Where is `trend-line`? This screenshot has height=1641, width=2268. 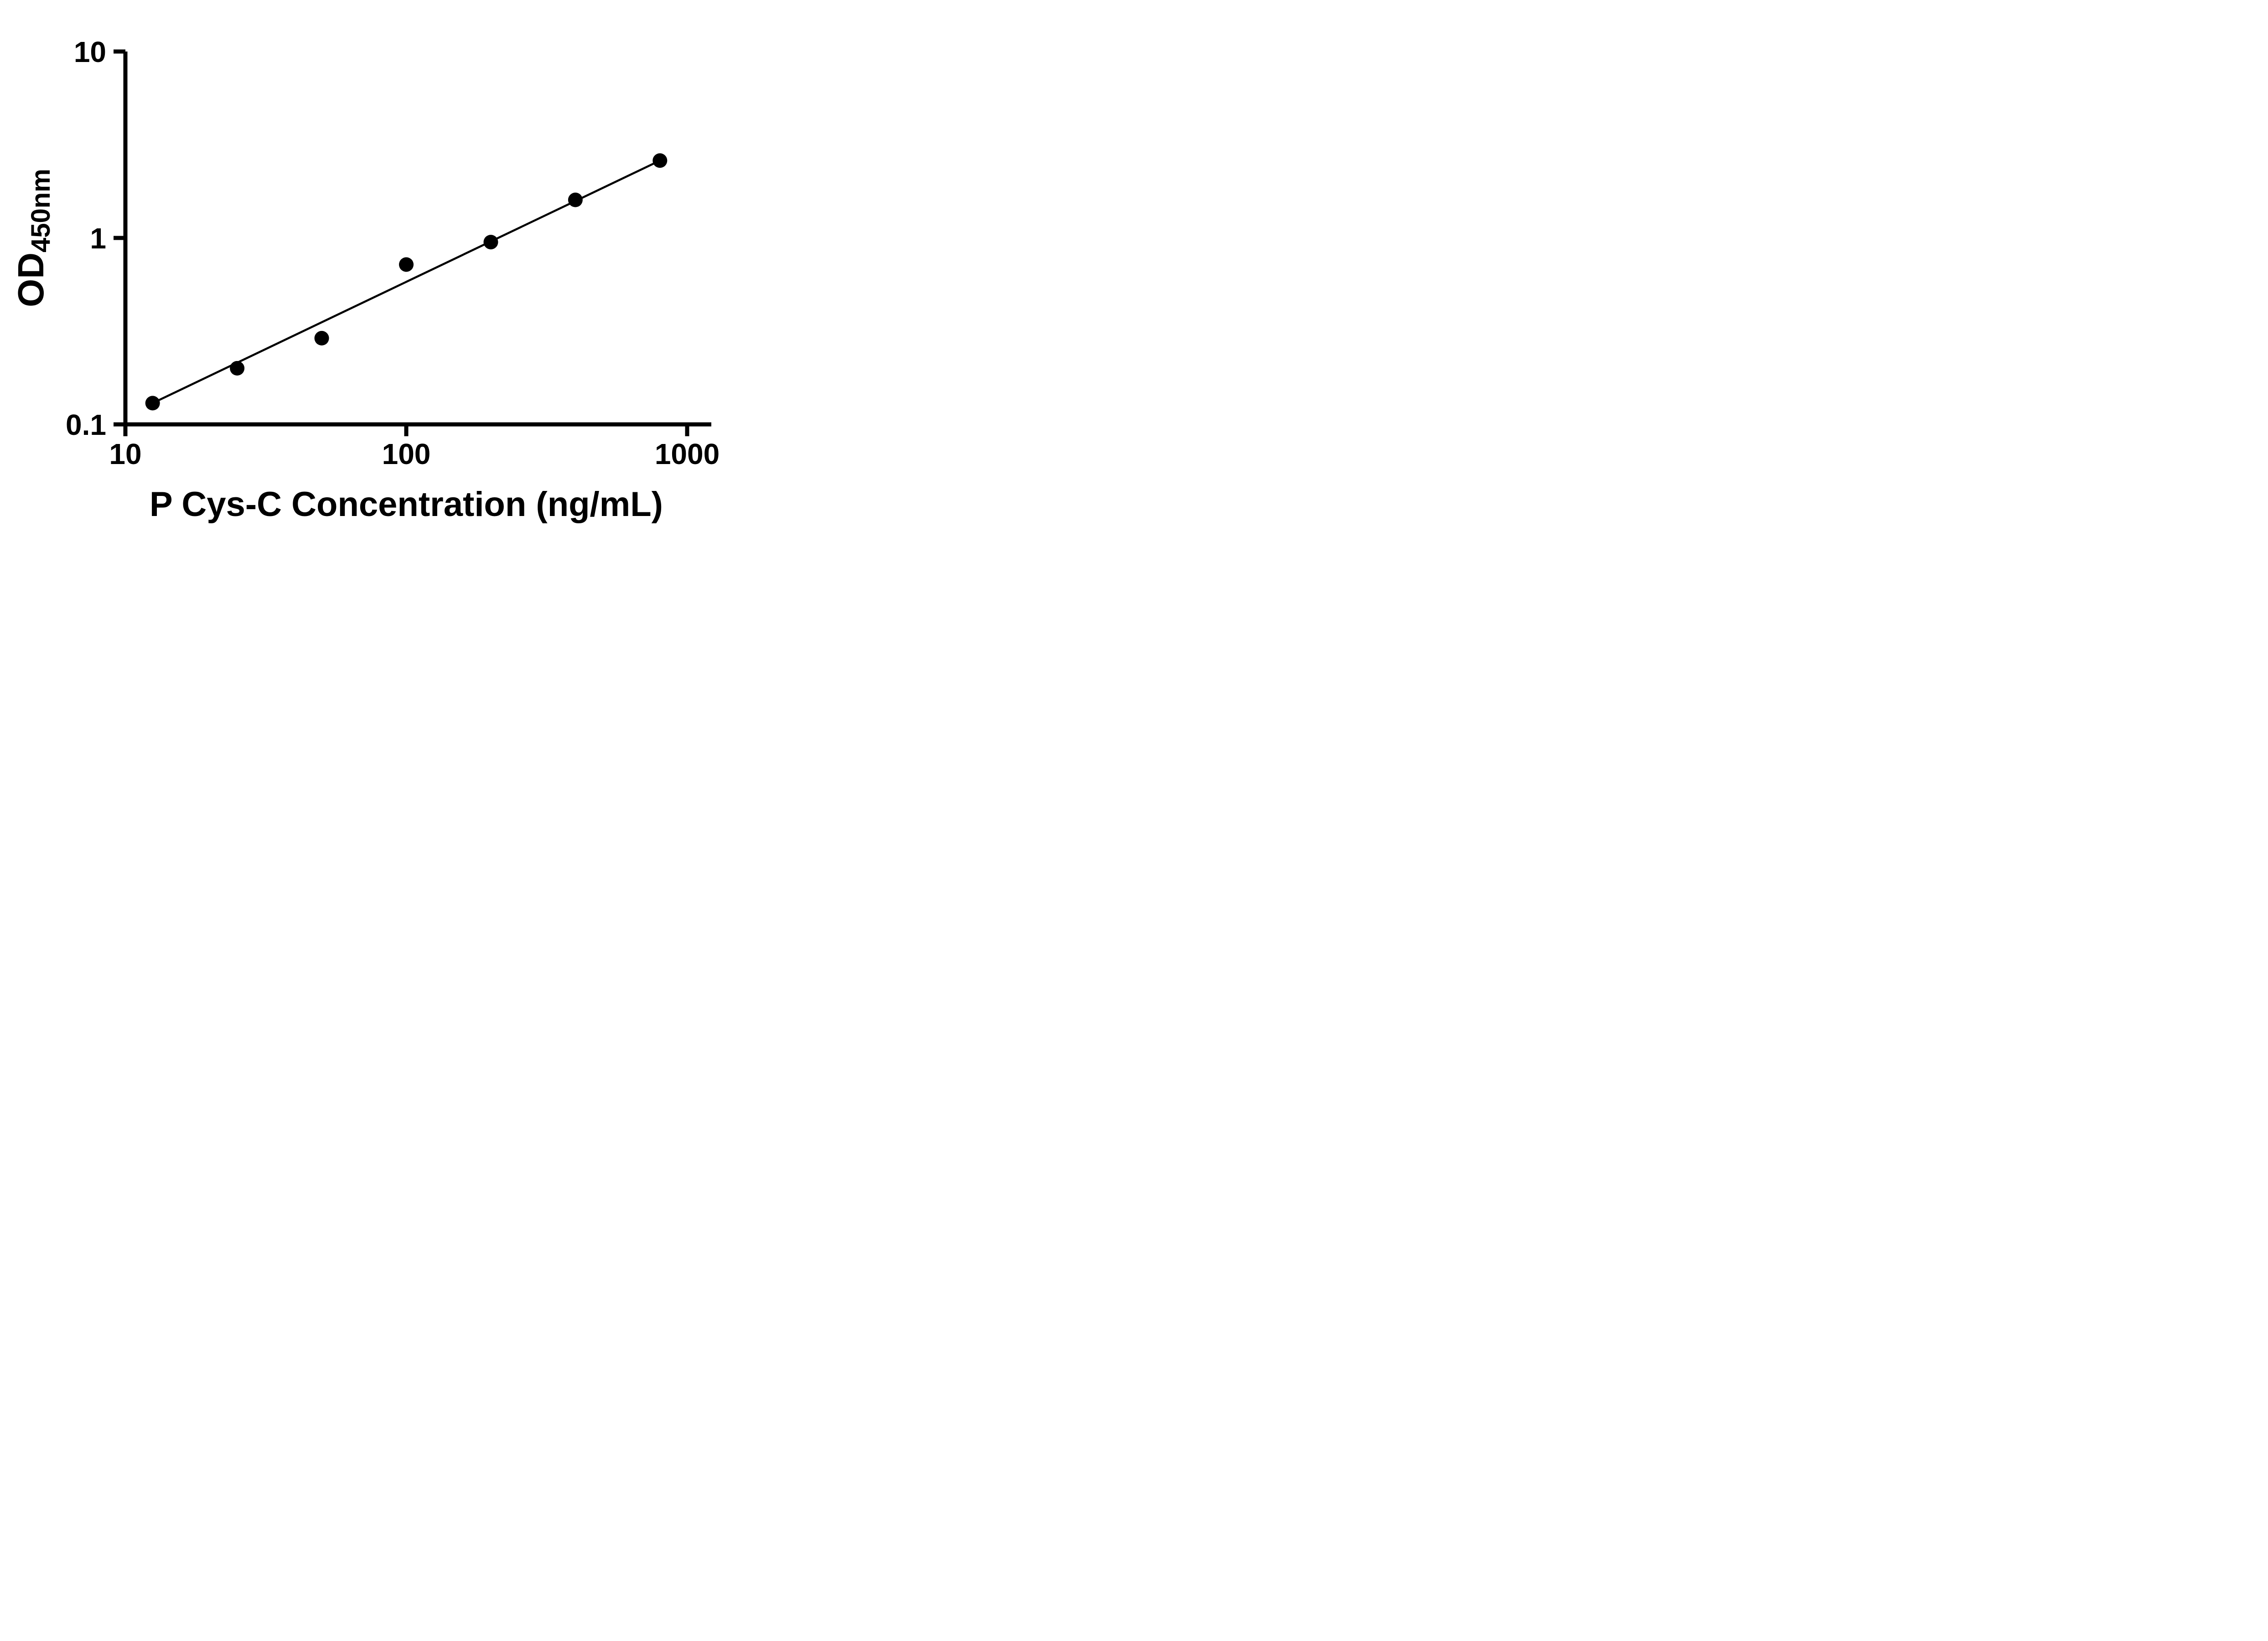 trend-line is located at coordinates (406, 282).